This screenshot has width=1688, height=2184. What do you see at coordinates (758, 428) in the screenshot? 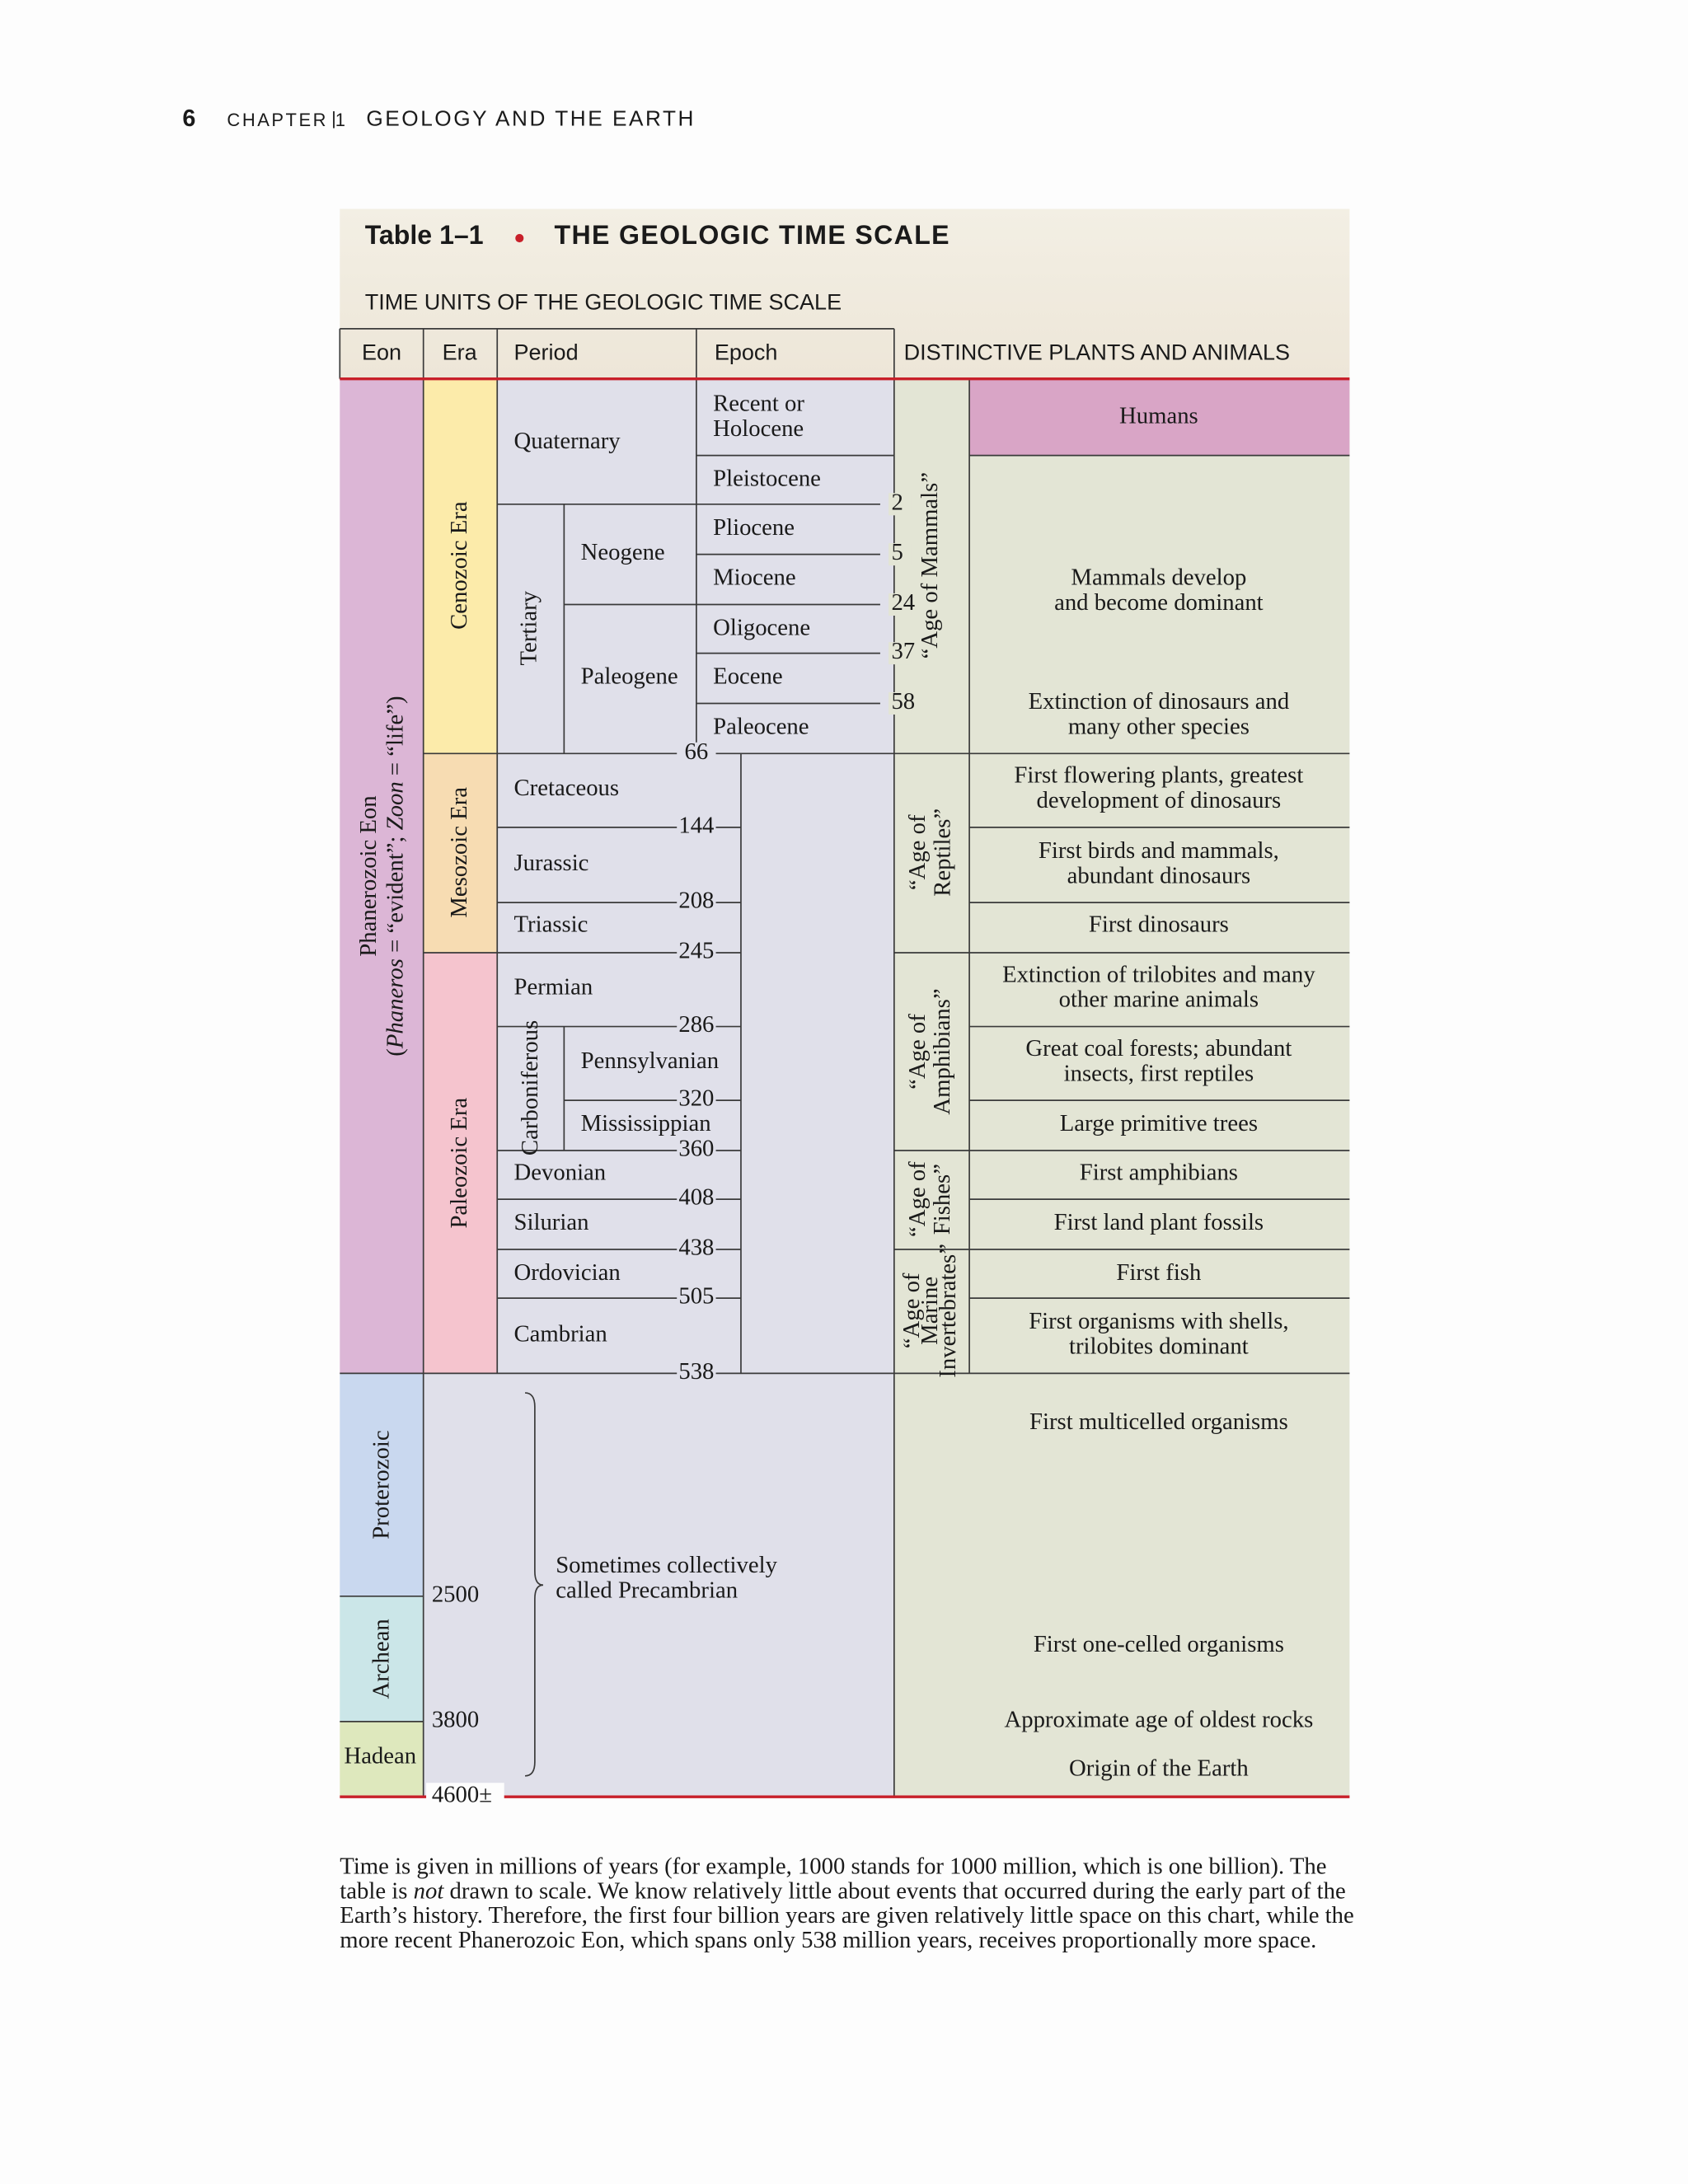
I see `epoch-name: Holocene` at bounding box center [758, 428].